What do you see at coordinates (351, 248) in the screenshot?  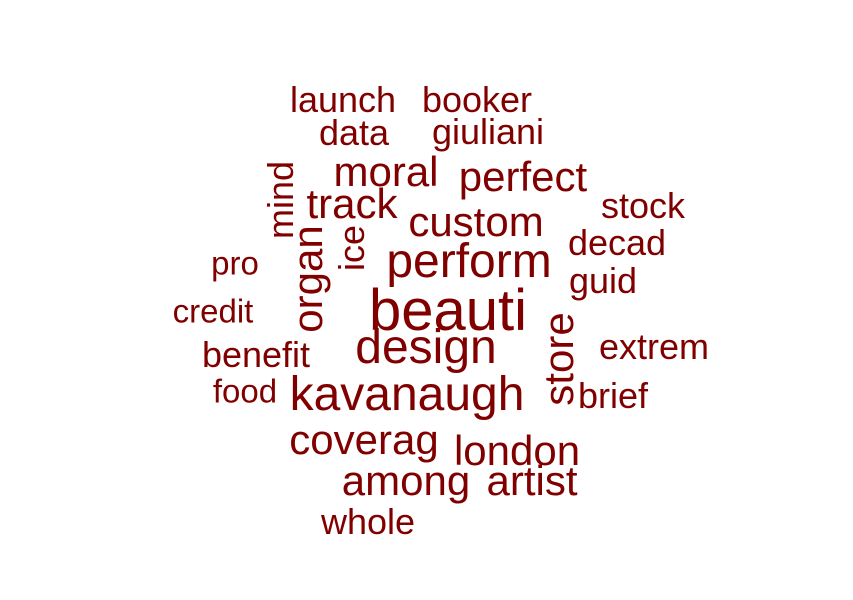 I see `word-ice: ice` at bounding box center [351, 248].